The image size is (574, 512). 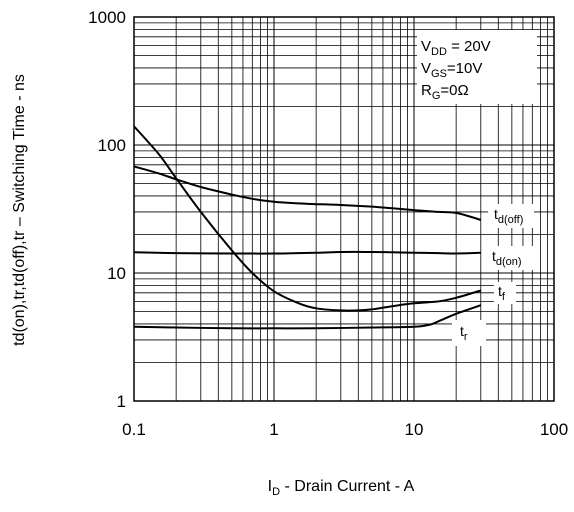 What do you see at coordinates (121, 401) in the screenshot?
I see `y-tick-label: 1` at bounding box center [121, 401].